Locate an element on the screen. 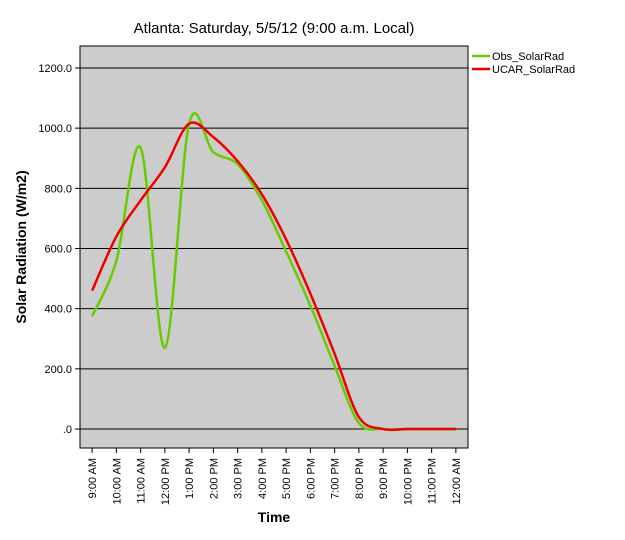 The width and height of the screenshot is (625, 540). y-tick-label: 600.0 is located at coordinates (58, 250).